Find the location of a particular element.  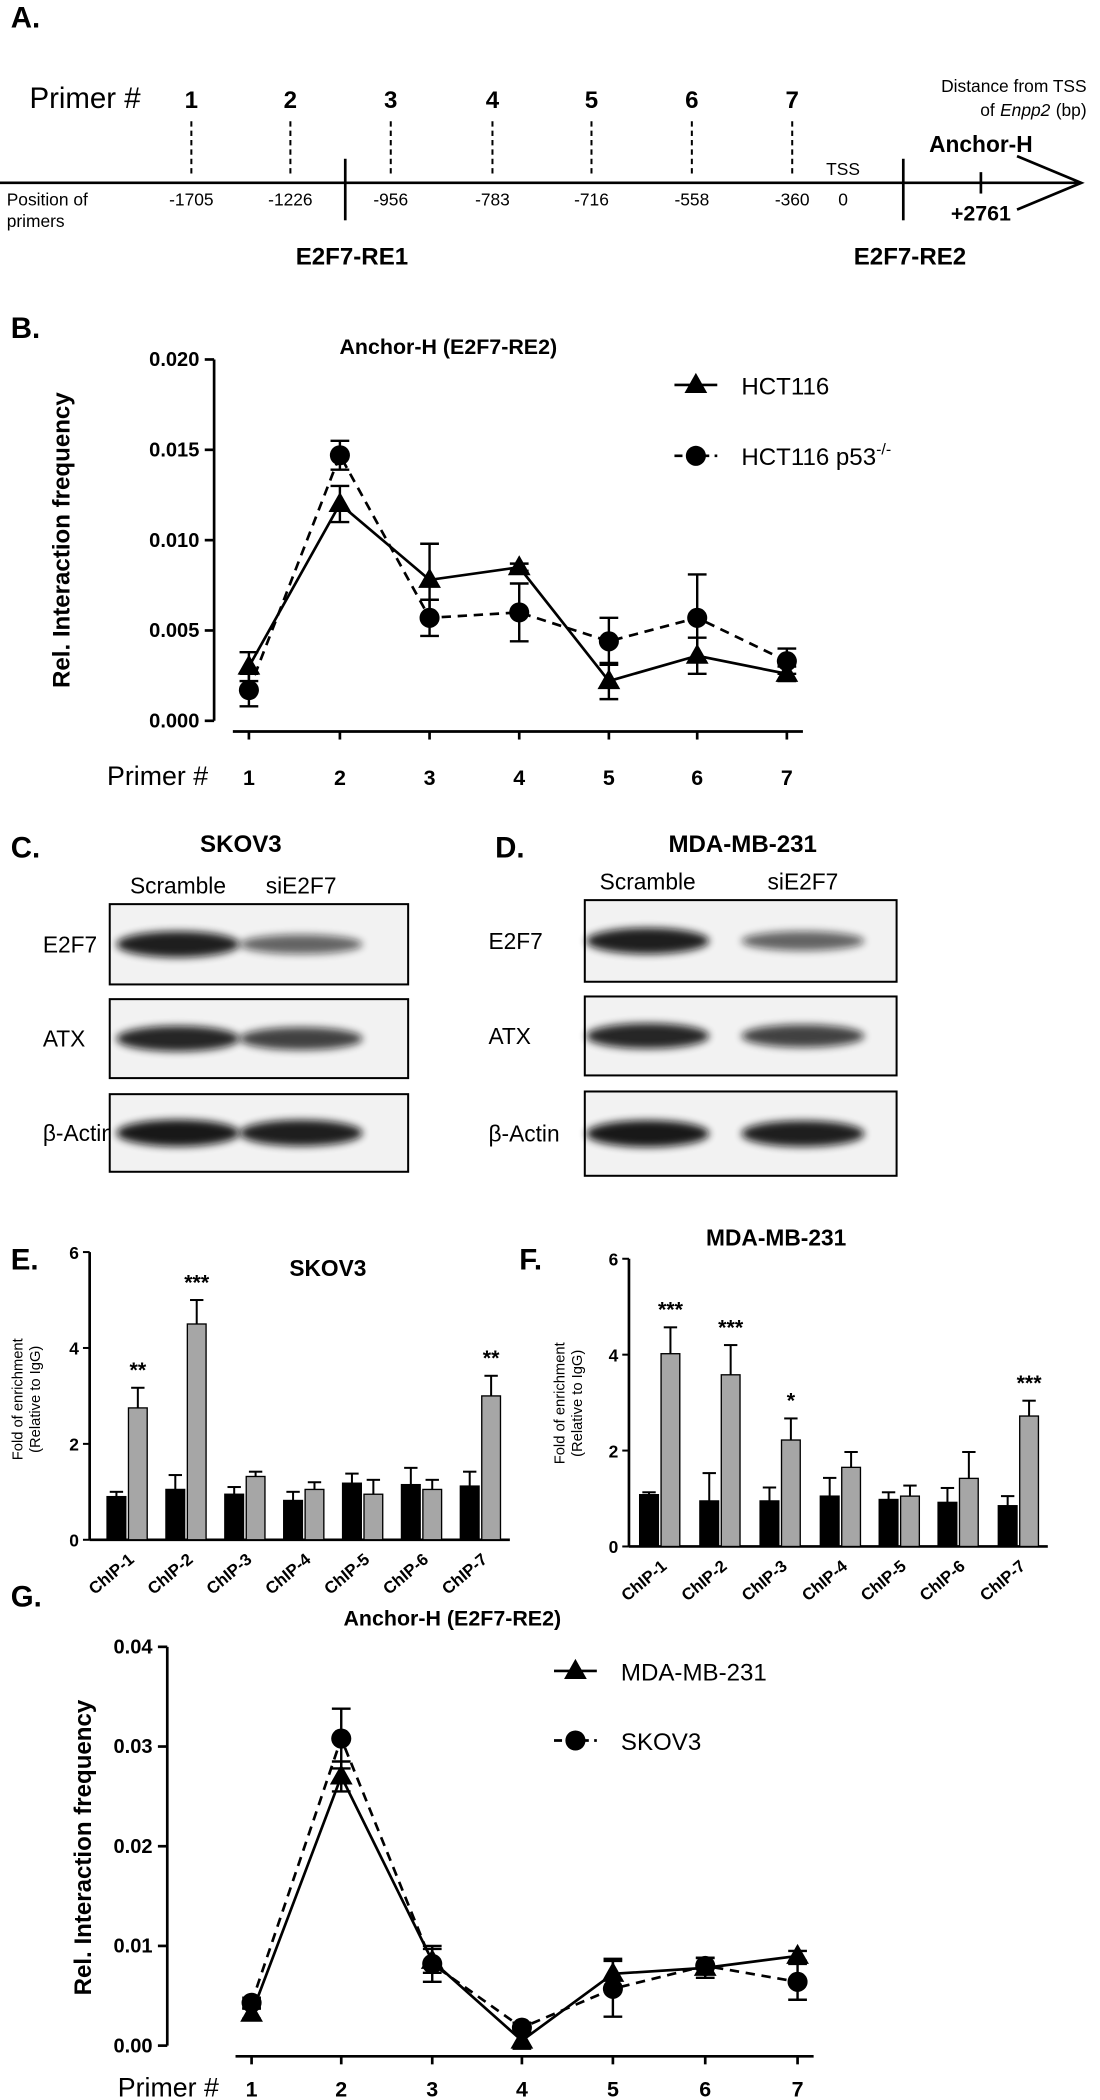

chart-title: SKOV3 is located at coordinates (327, 1268).